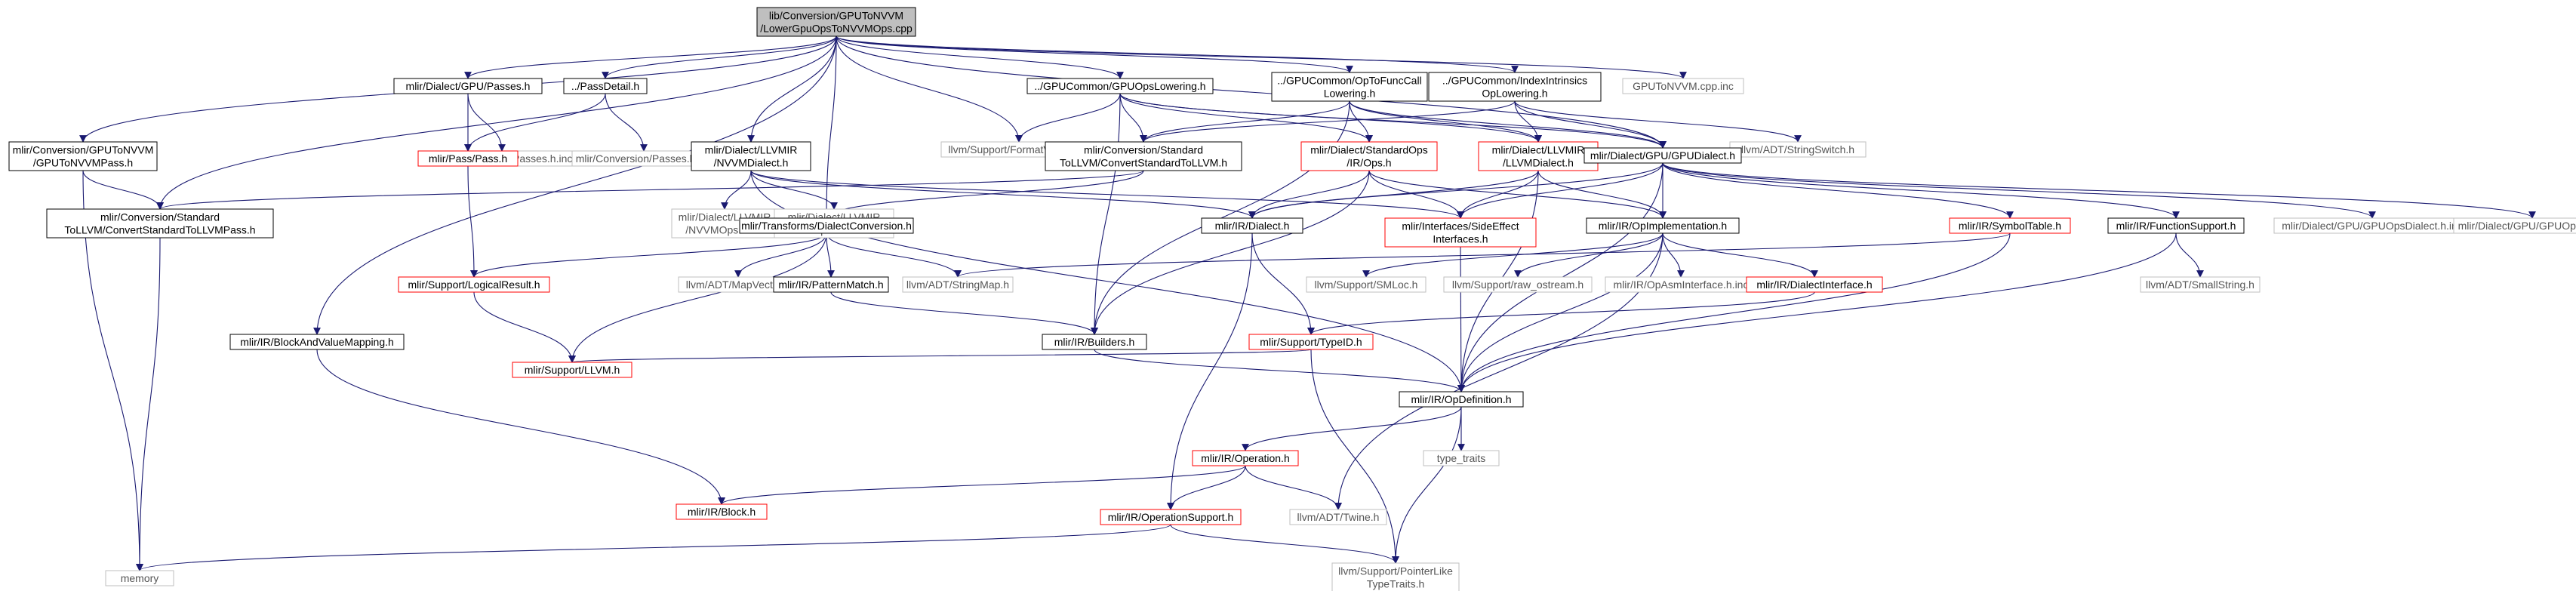  I want to click on node-label: mlir/IR/OpAsmInterface.h.inc, so click(1681, 285).